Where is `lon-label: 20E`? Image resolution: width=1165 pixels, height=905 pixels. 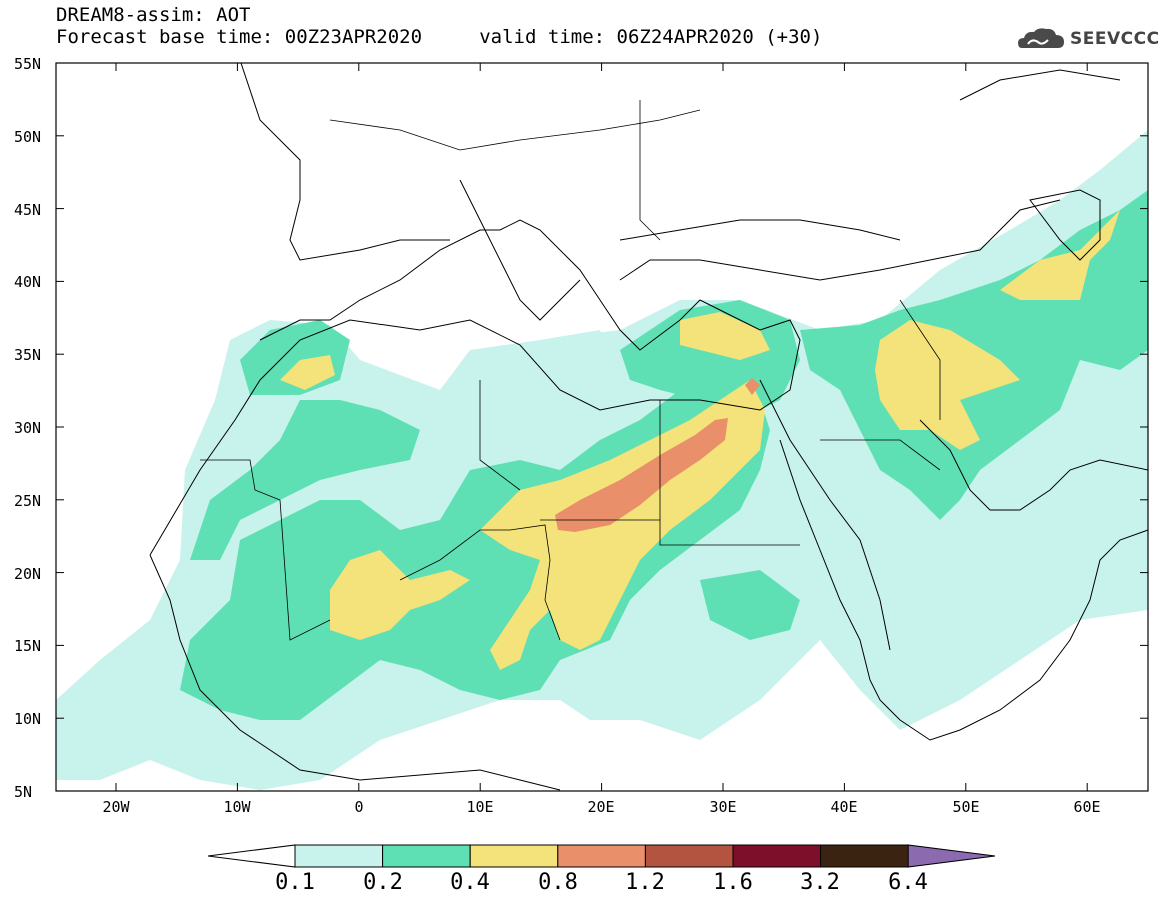 lon-label: 20E is located at coordinates (601, 807).